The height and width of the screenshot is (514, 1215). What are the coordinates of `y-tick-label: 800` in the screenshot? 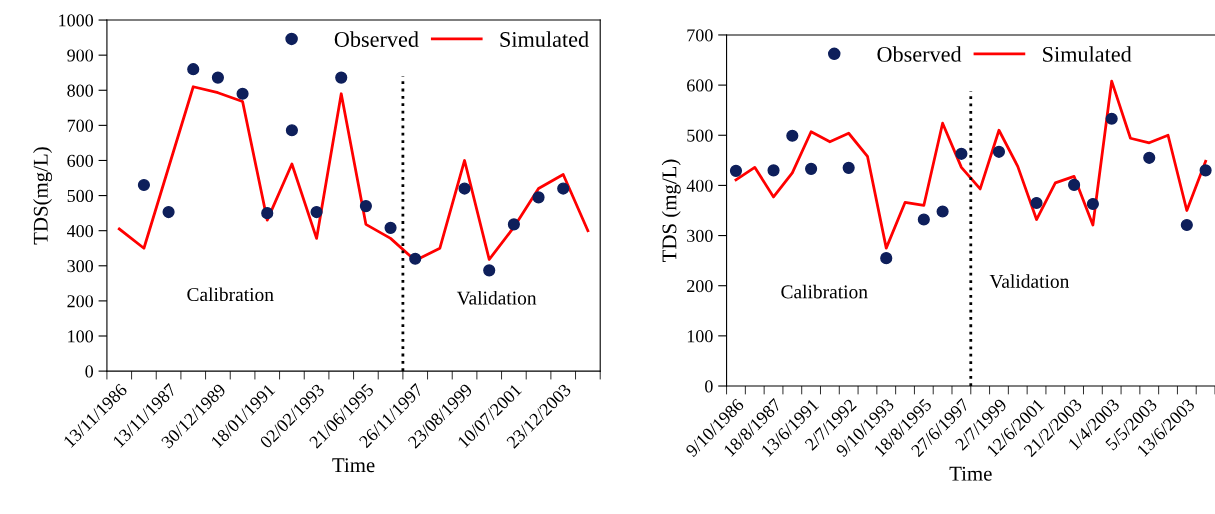 It's located at (80, 90).